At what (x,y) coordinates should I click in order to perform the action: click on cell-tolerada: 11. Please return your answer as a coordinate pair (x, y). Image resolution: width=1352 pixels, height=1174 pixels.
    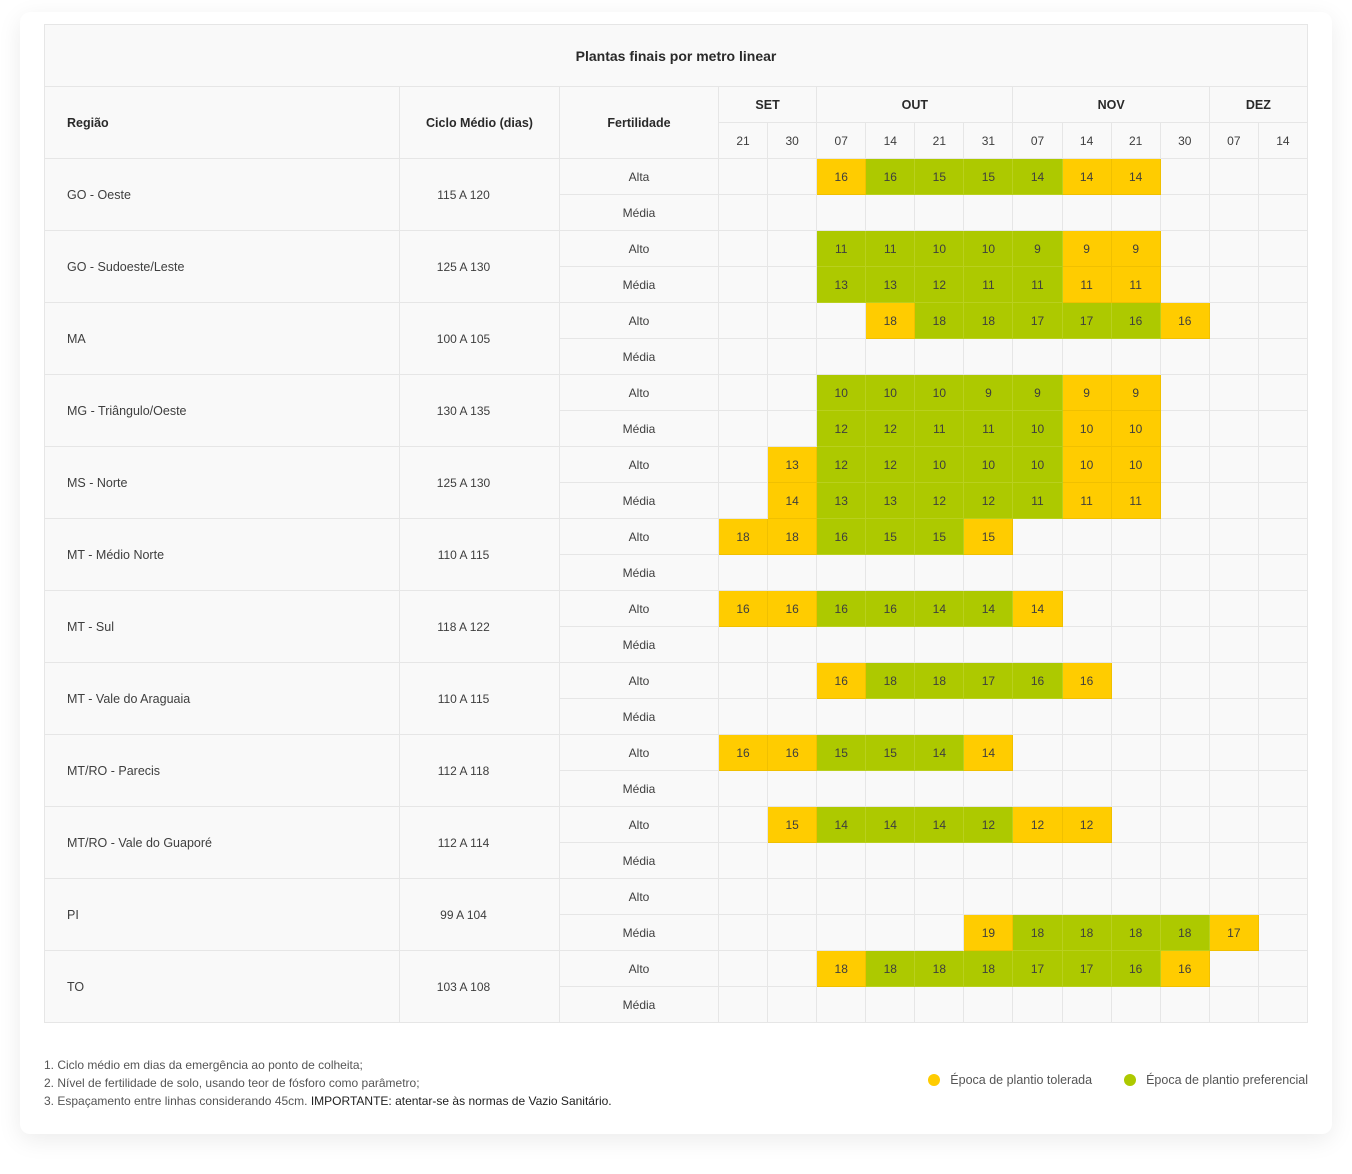
    Looking at the image, I should click on (1135, 500).